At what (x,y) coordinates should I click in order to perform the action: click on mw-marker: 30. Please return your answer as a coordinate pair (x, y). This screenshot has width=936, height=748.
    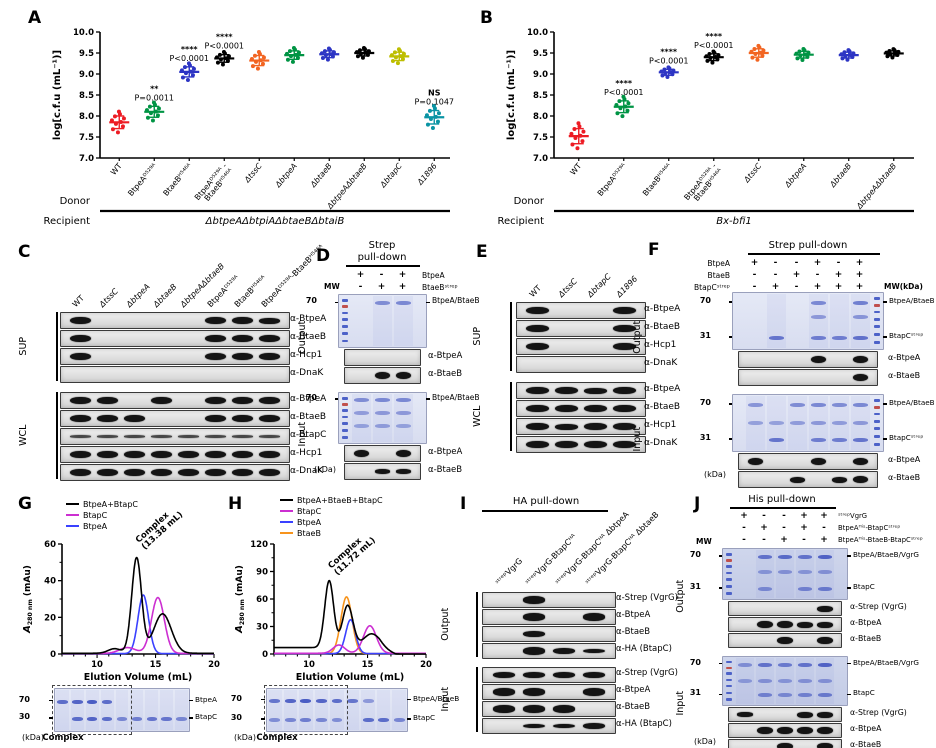
    Looking at the image, I should click on (24, 717).